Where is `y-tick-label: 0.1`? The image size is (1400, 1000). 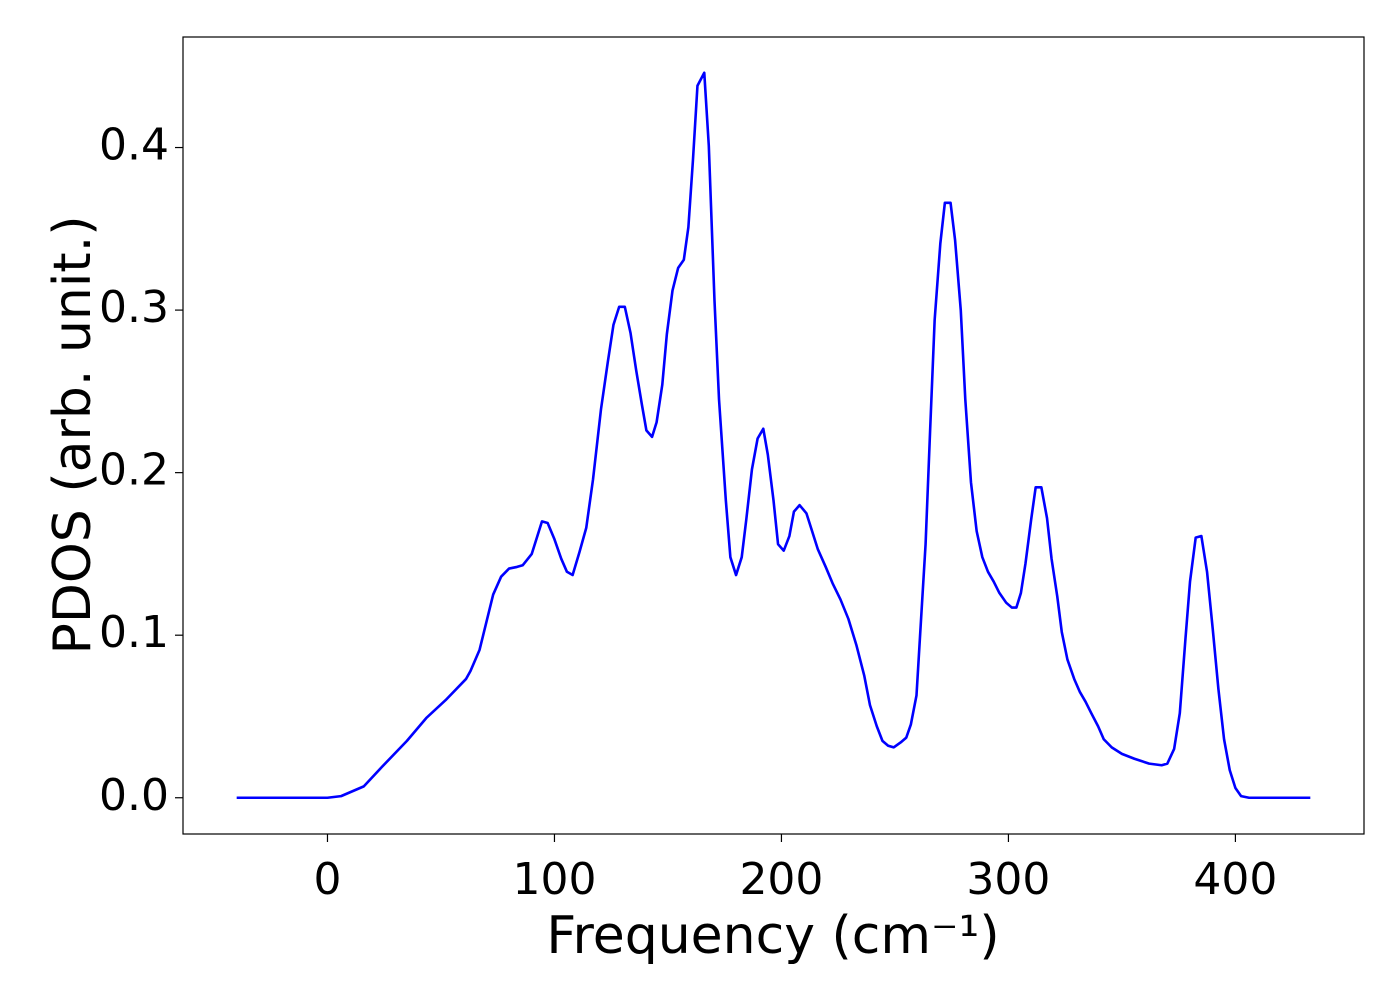
y-tick-label: 0.1 is located at coordinates (134, 632).